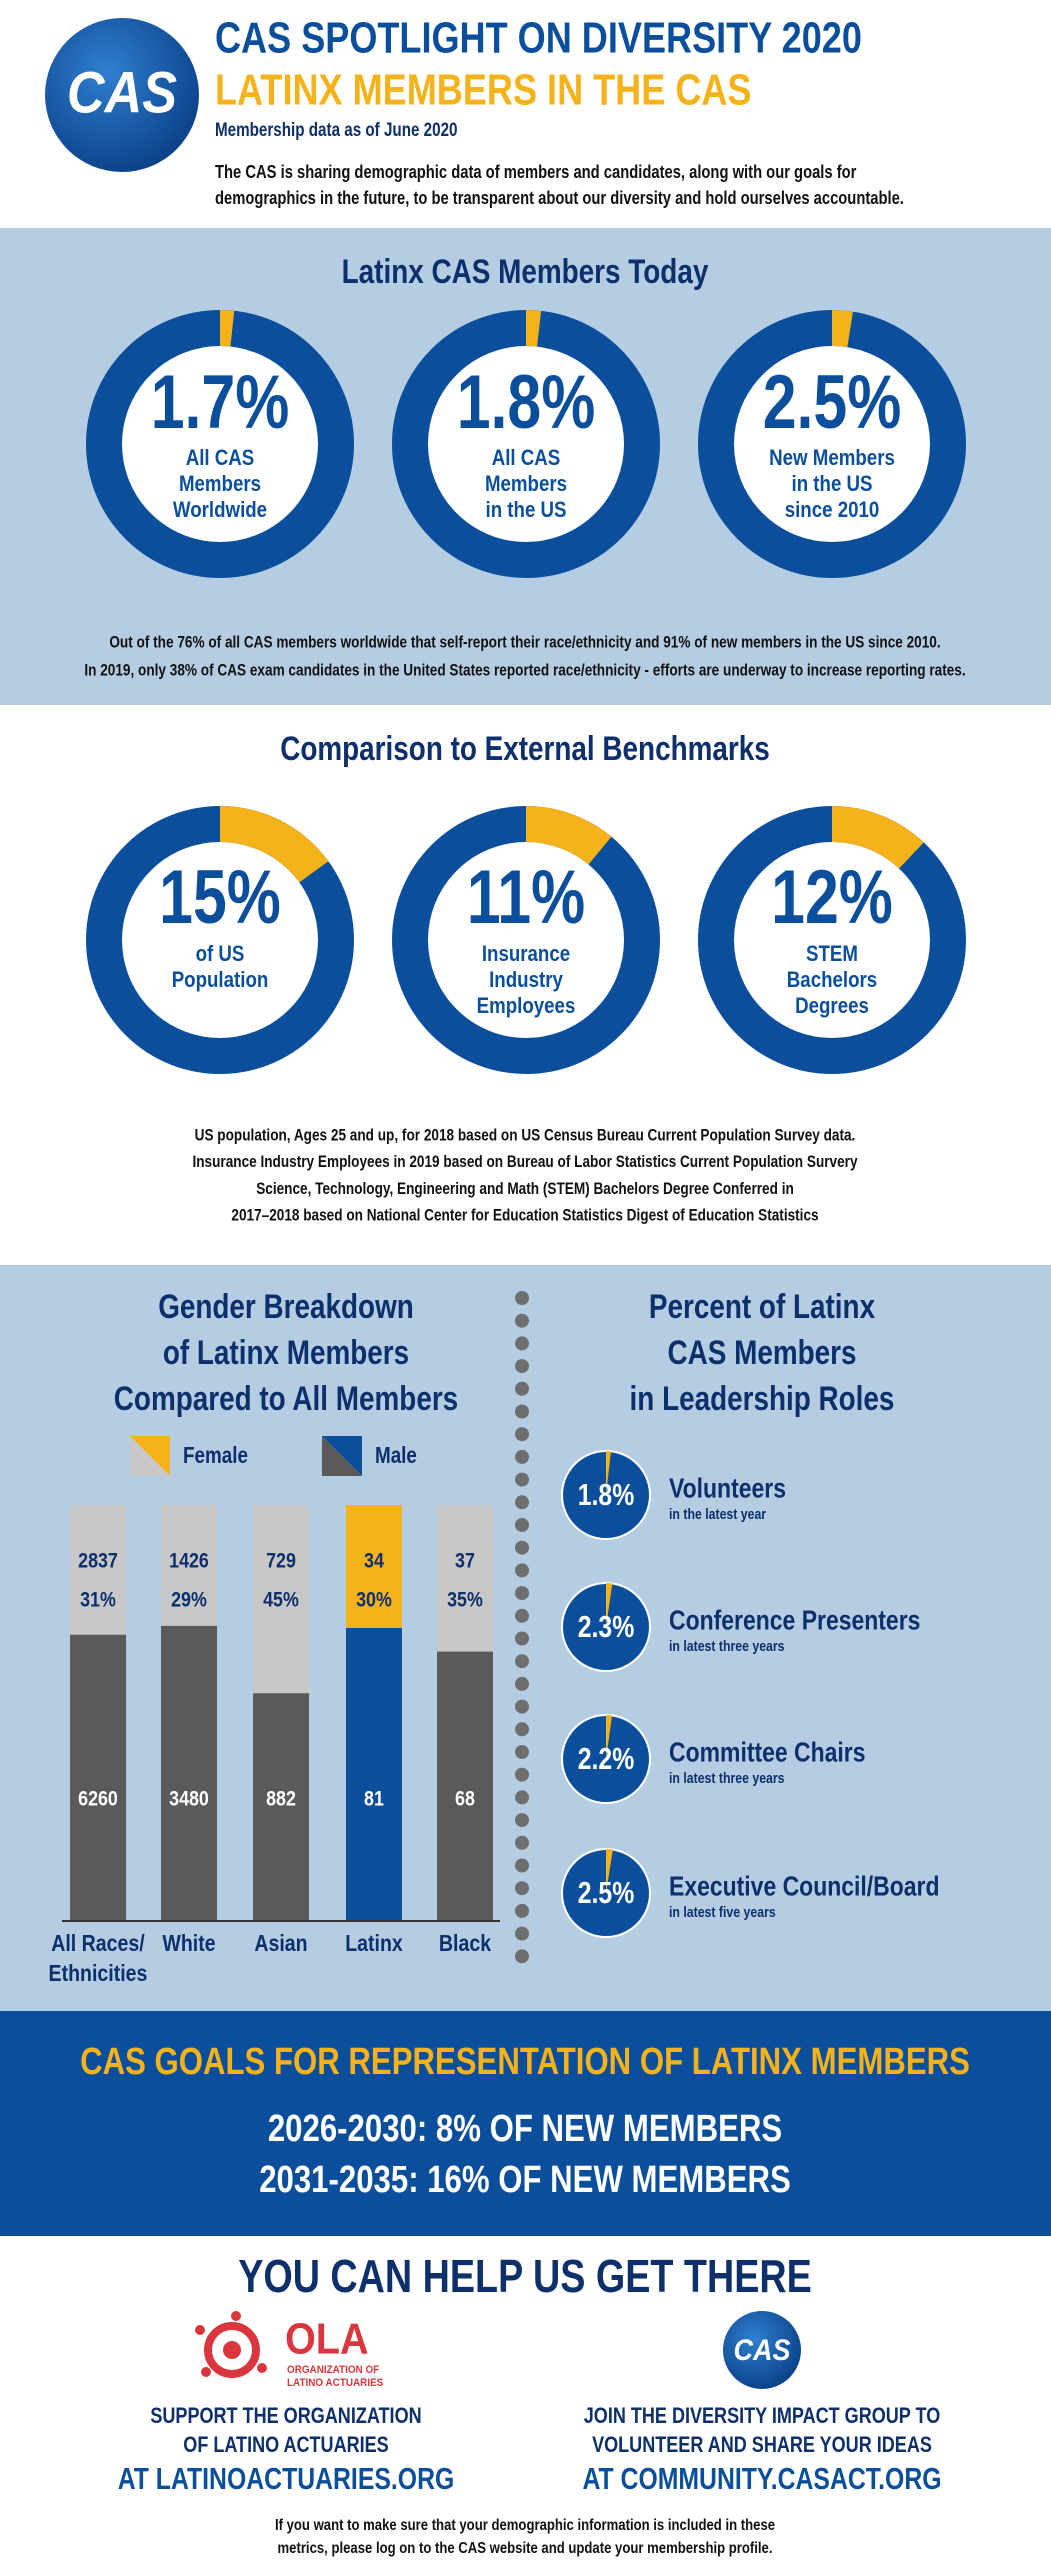 The height and width of the screenshot is (2560, 1051). What do you see at coordinates (762, 1399) in the screenshot?
I see `leadership-heading: in Leadership Roles` at bounding box center [762, 1399].